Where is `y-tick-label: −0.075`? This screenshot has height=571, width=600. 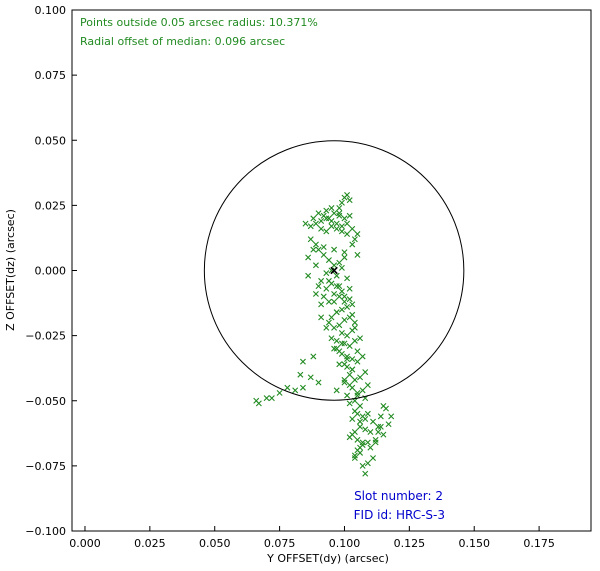
y-tick-label: −0.075 is located at coordinates (45, 466).